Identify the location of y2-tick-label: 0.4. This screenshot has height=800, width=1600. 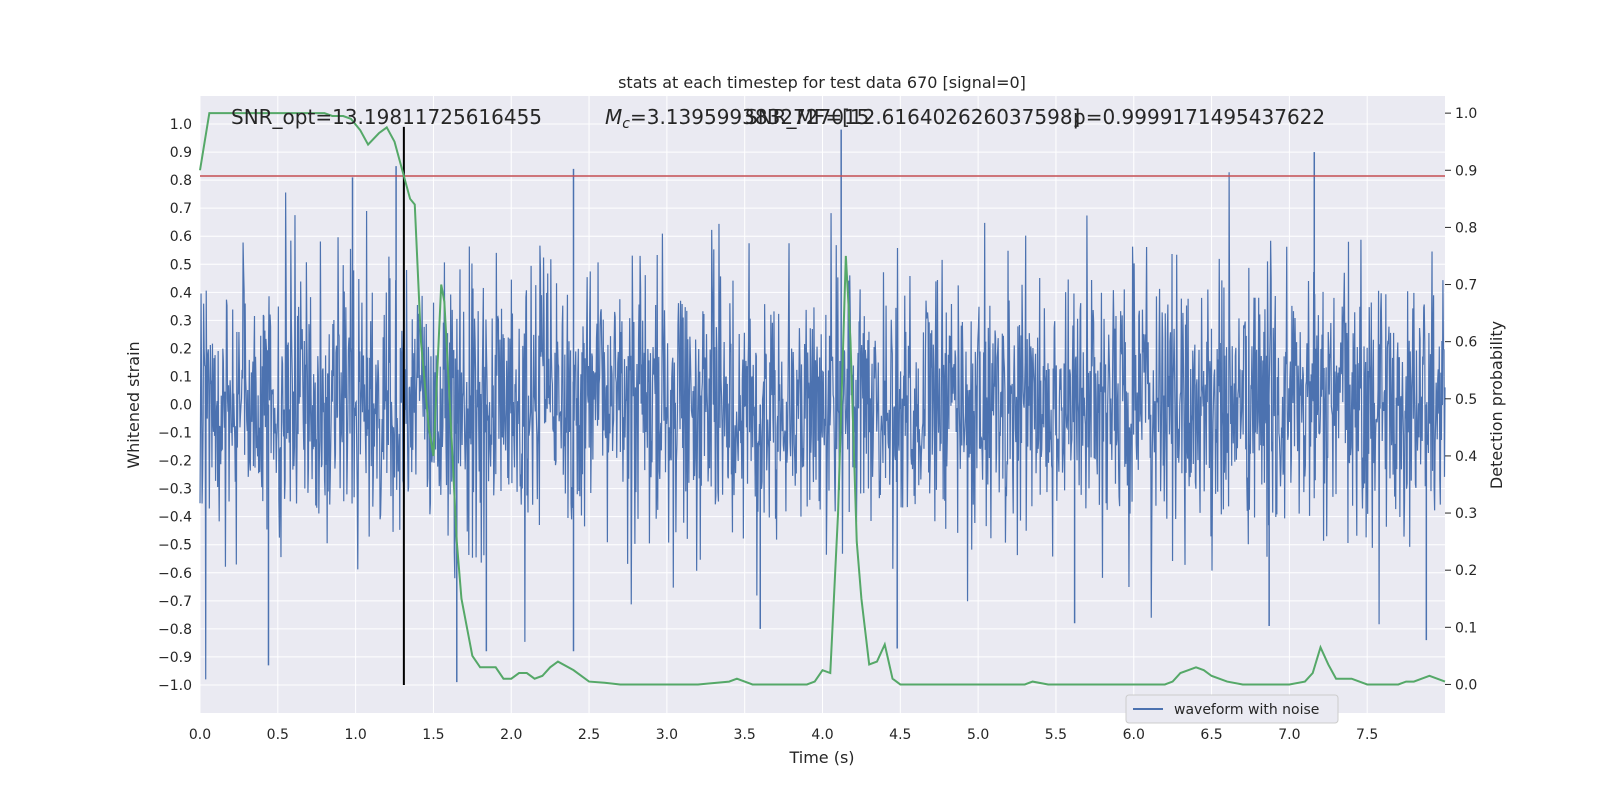
(1466, 457).